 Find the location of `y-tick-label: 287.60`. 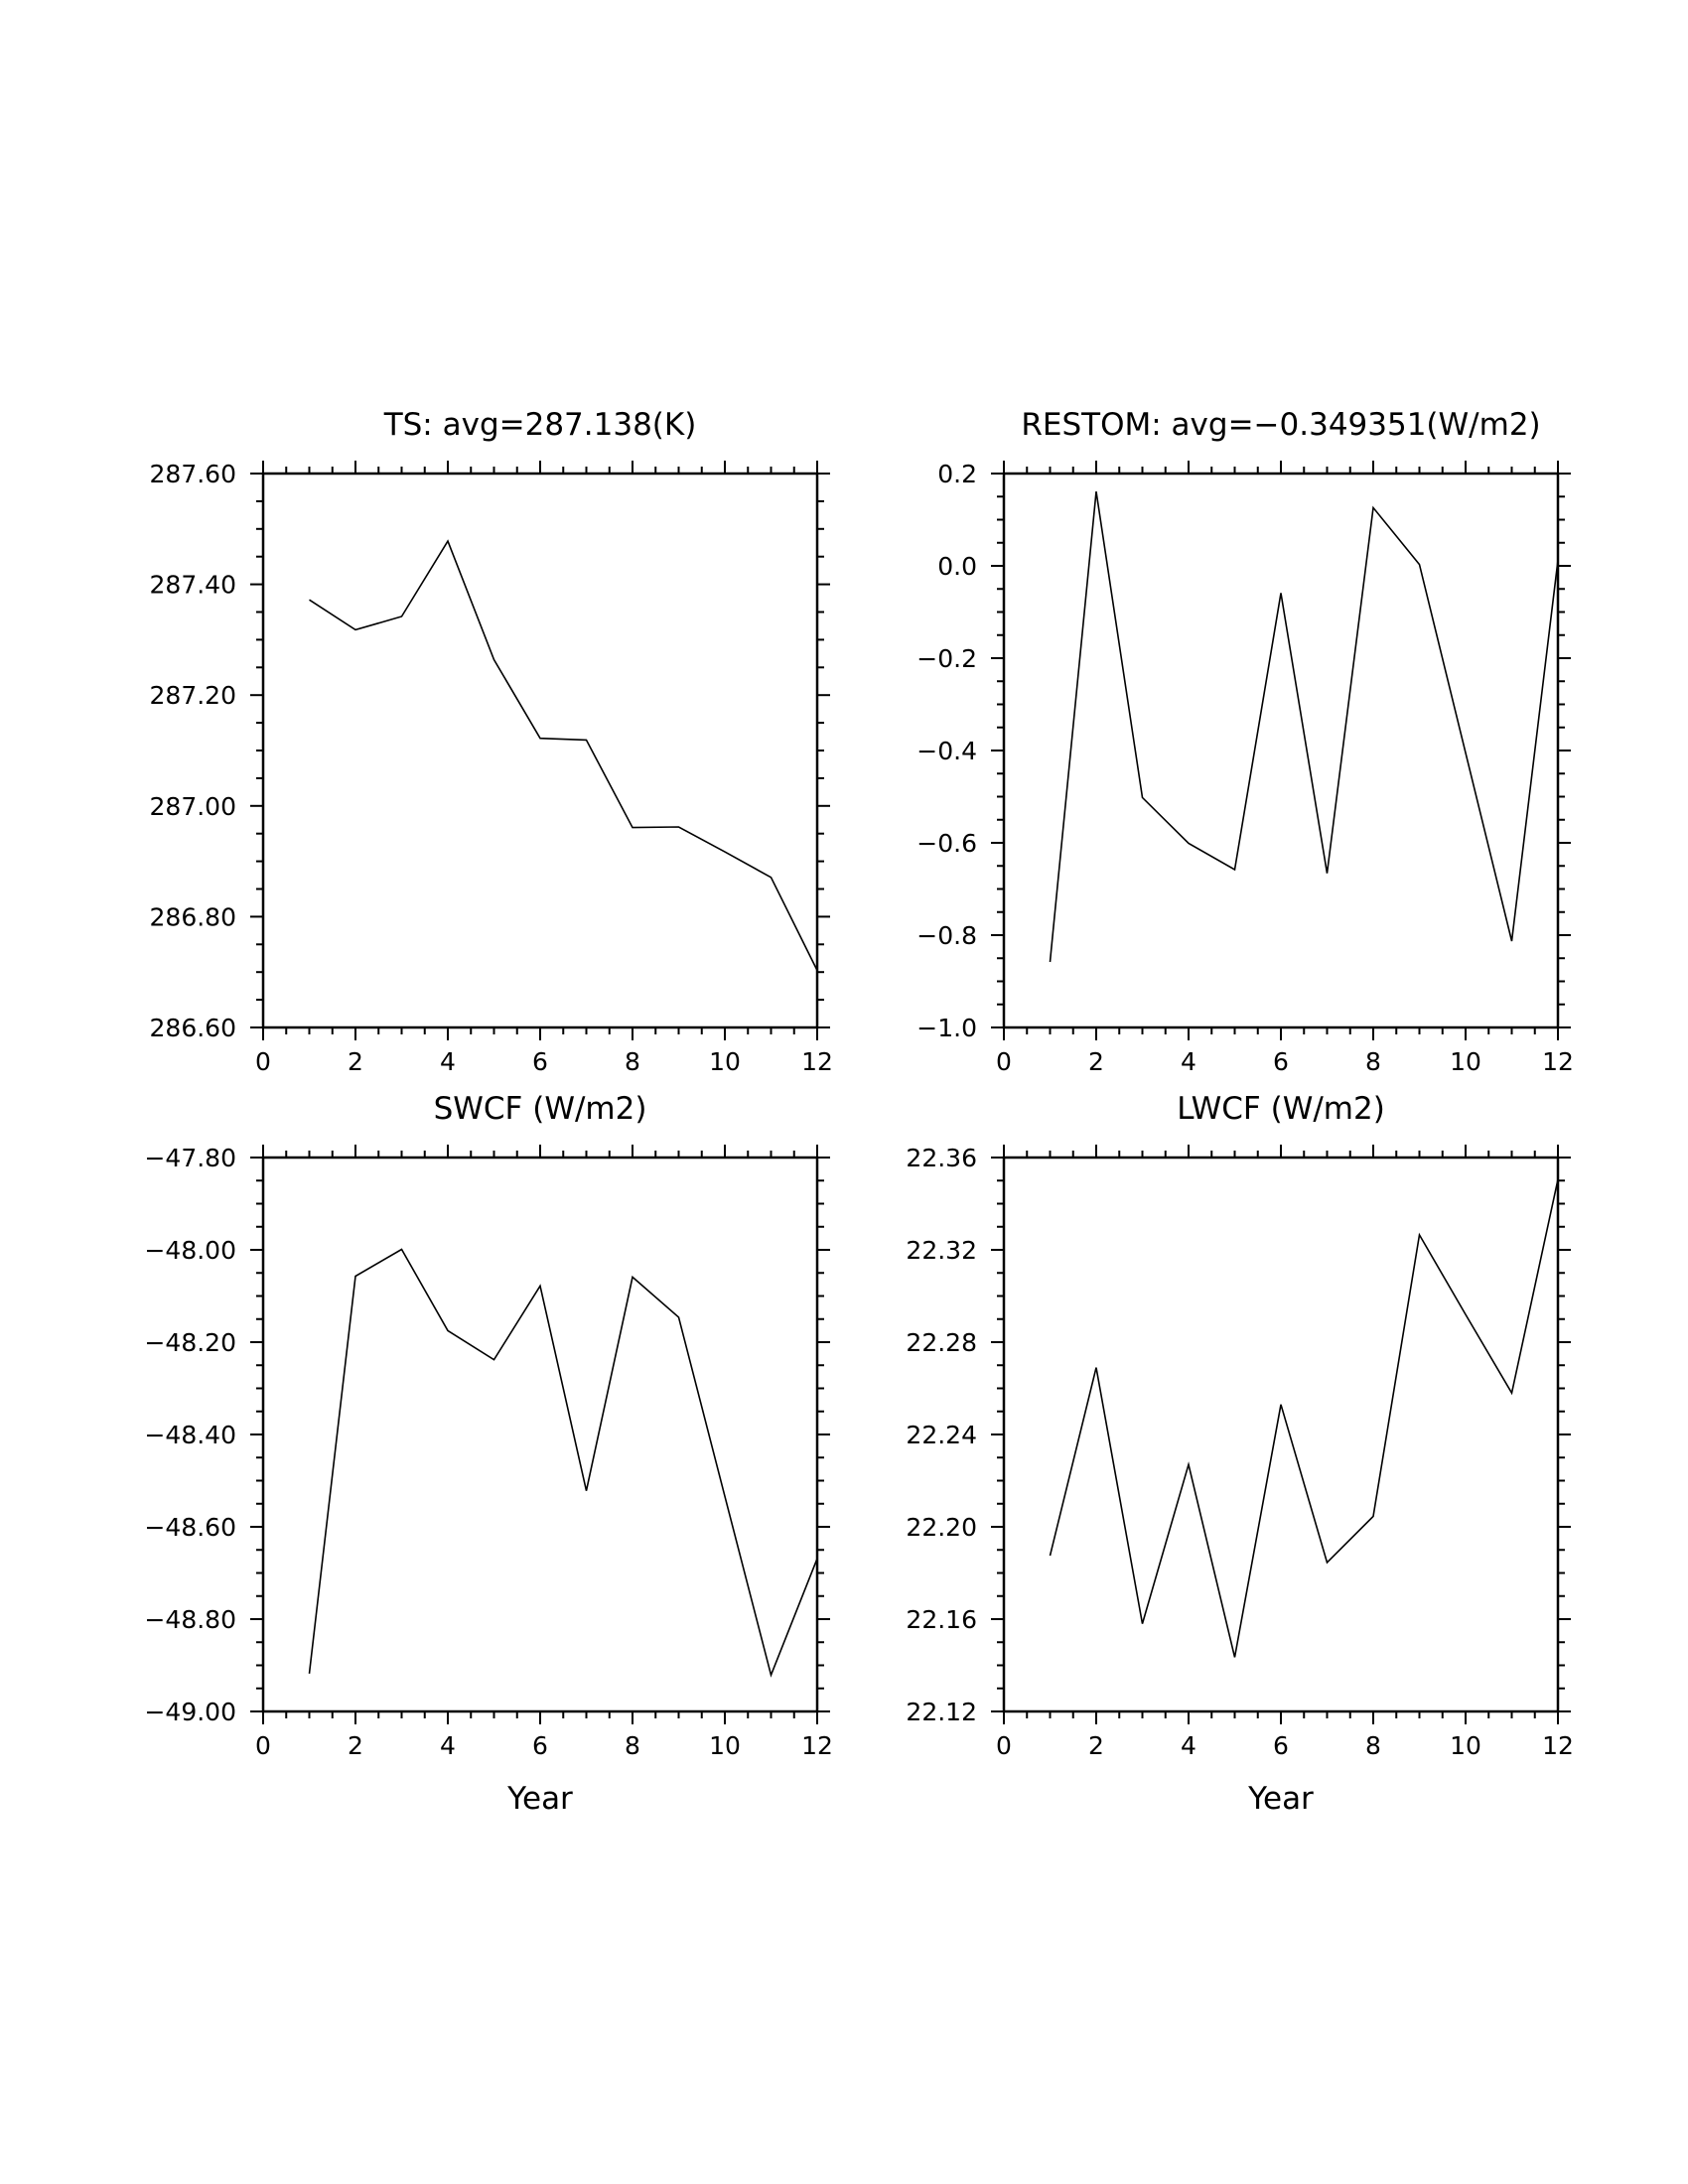

y-tick-label: 287.60 is located at coordinates (193, 474).